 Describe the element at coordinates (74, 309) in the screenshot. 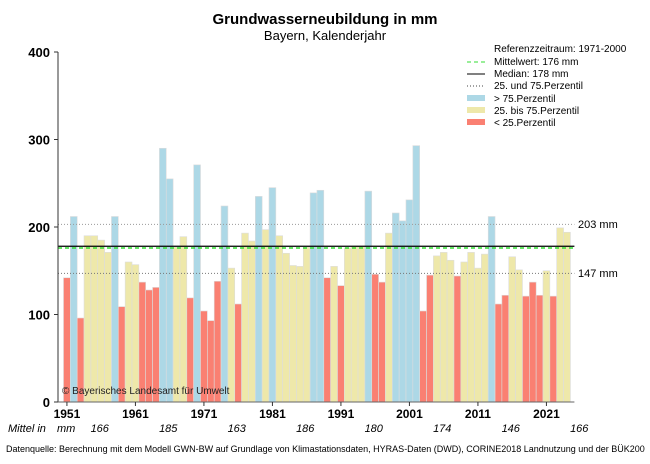

I see `bar-1952` at that location.